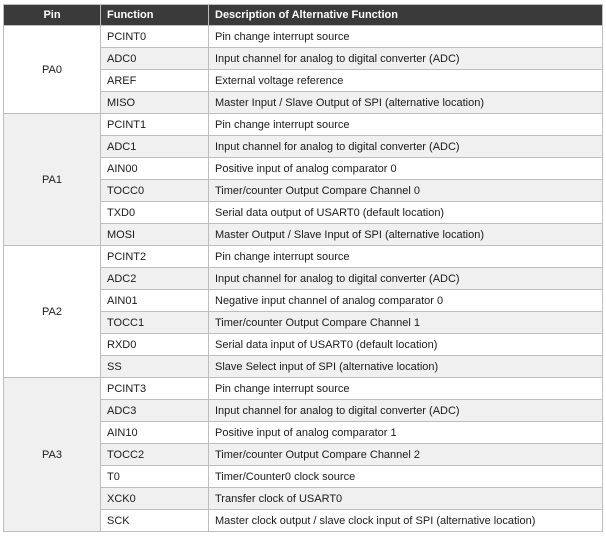 This screenshot has width=606, height=550. Describe the element at coordinates (154, 124) in the screenshot. I see `function-cell: PCINT1` at that location.